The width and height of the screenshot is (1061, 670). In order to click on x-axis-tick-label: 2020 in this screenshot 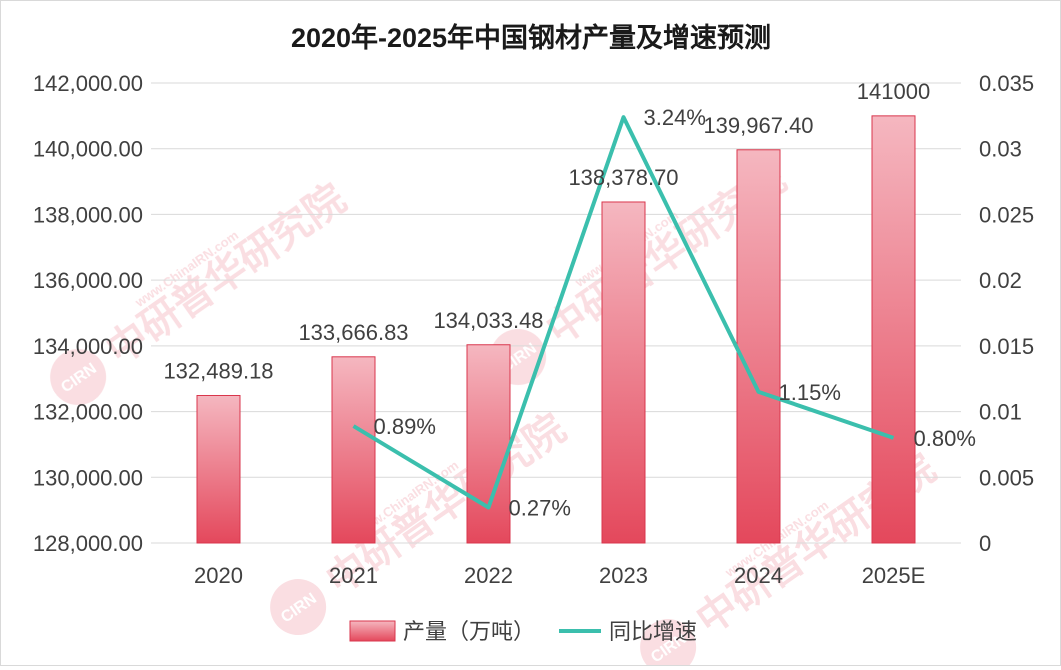, I will do `click(218, 575)`.